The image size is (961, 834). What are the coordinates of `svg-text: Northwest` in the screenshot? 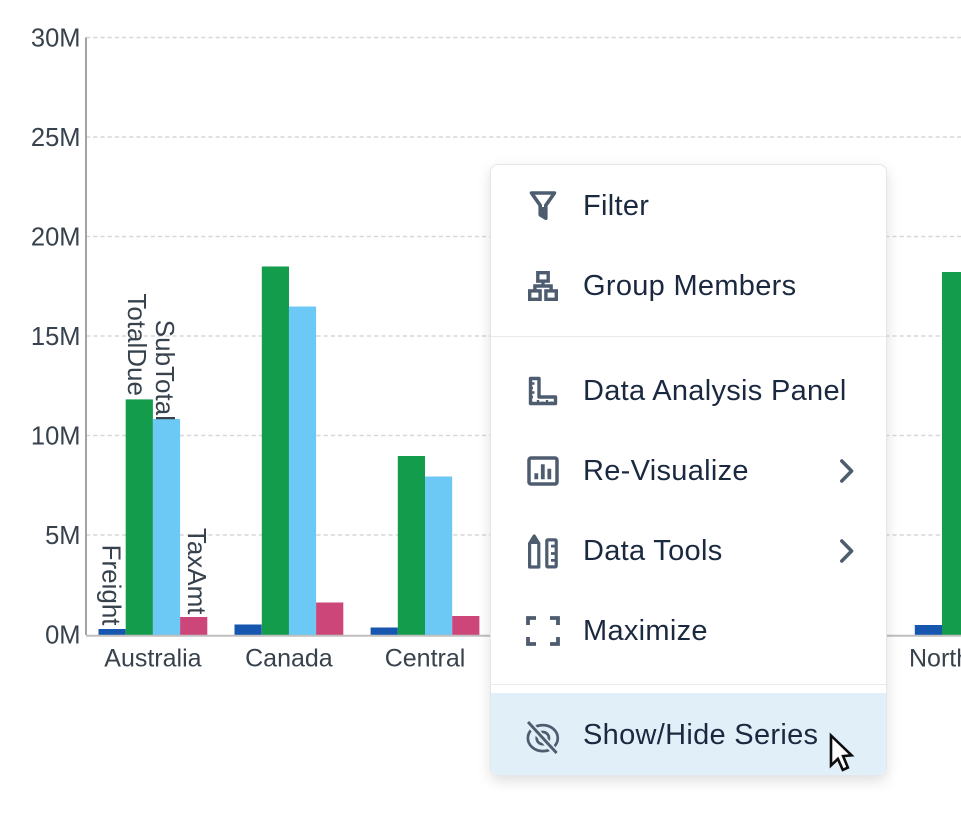 It's located at (935, 659).